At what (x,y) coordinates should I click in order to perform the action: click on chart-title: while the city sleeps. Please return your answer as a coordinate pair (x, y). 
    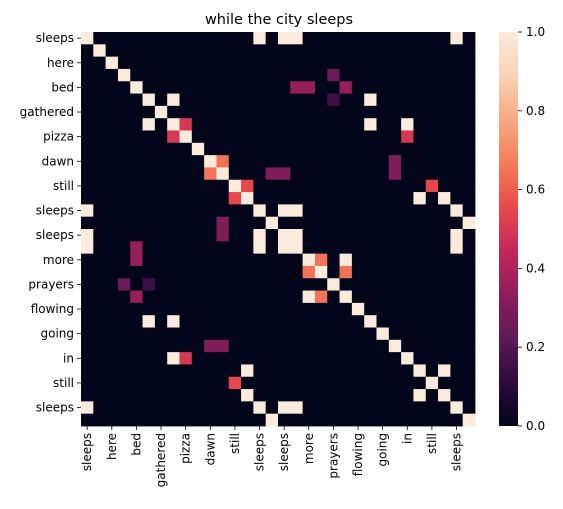
    Looking at the image, I should click on (279, 20).